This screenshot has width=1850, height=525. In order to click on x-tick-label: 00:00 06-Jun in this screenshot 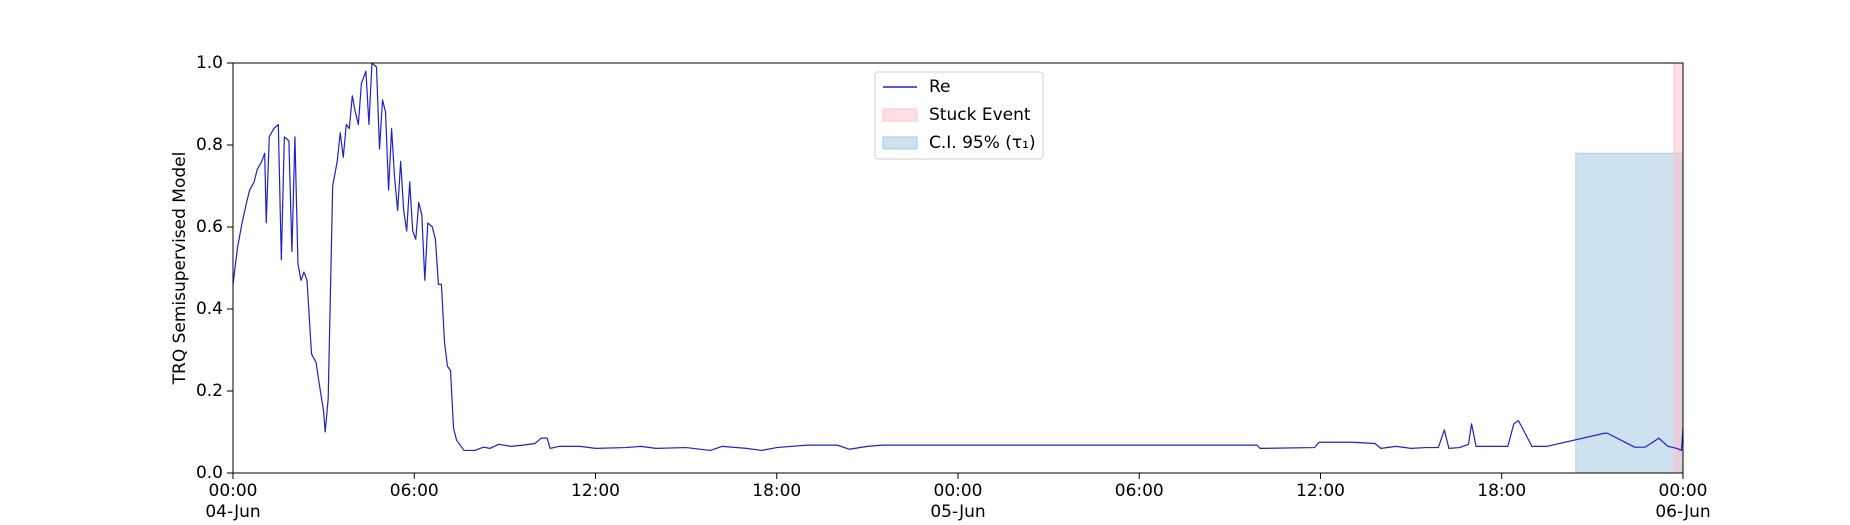, I will do `click(1682, 501)`.